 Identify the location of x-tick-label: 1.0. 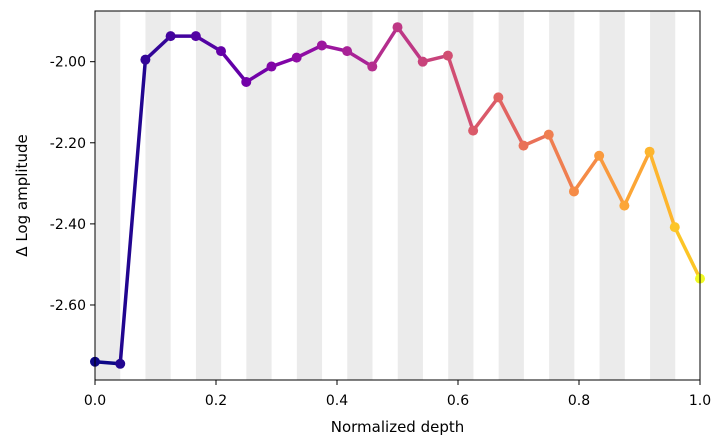
(700, 401).